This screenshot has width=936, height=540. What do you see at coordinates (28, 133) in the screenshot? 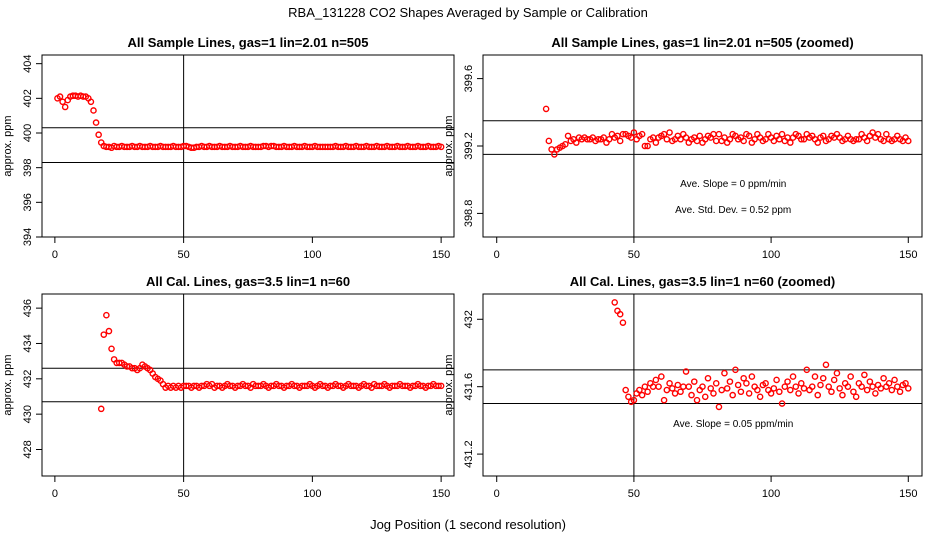
I see `y-tick-label: 400` at bounding box center [28, 133].